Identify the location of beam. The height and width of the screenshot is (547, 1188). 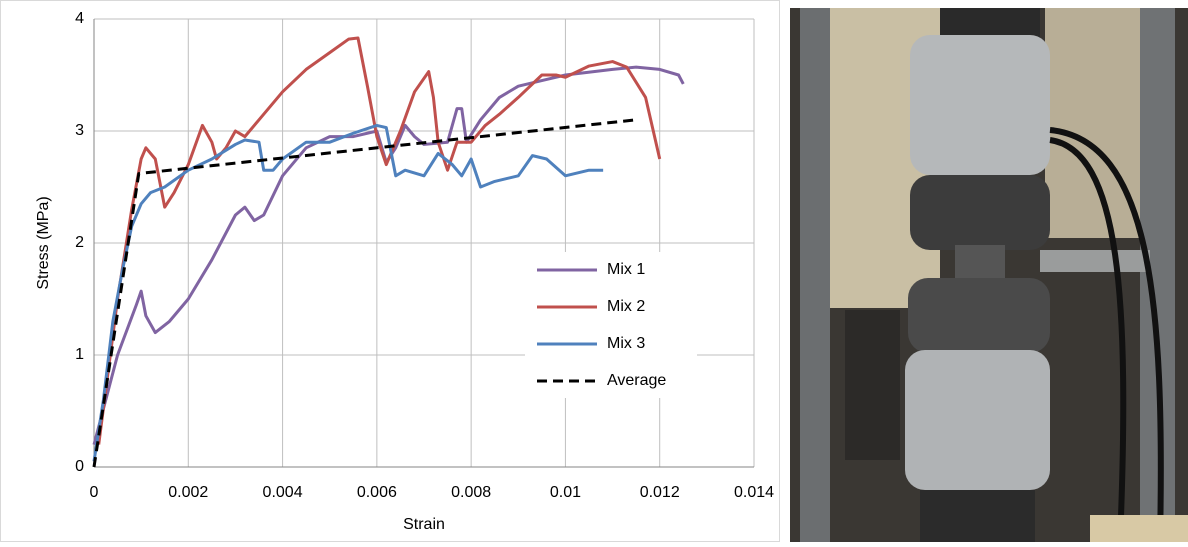
(1095, 261).